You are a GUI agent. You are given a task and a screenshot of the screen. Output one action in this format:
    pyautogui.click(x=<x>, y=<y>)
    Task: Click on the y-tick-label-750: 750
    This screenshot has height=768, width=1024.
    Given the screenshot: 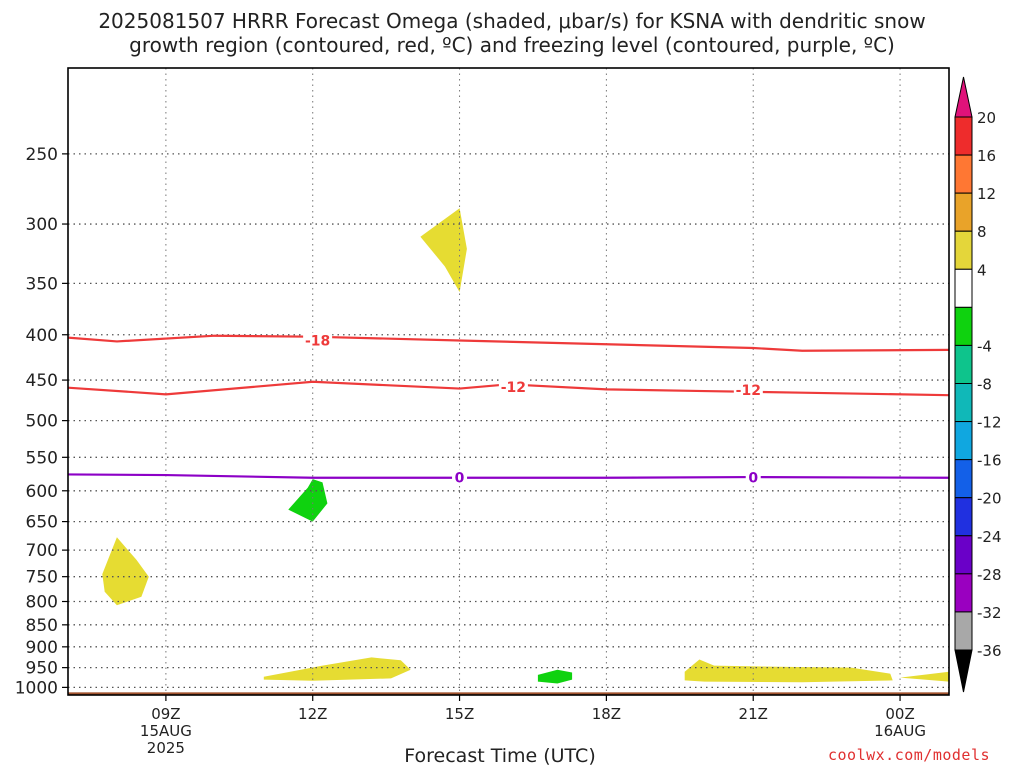 What is the action you would take?
    pyautogui.click(x=42, y=578)
    